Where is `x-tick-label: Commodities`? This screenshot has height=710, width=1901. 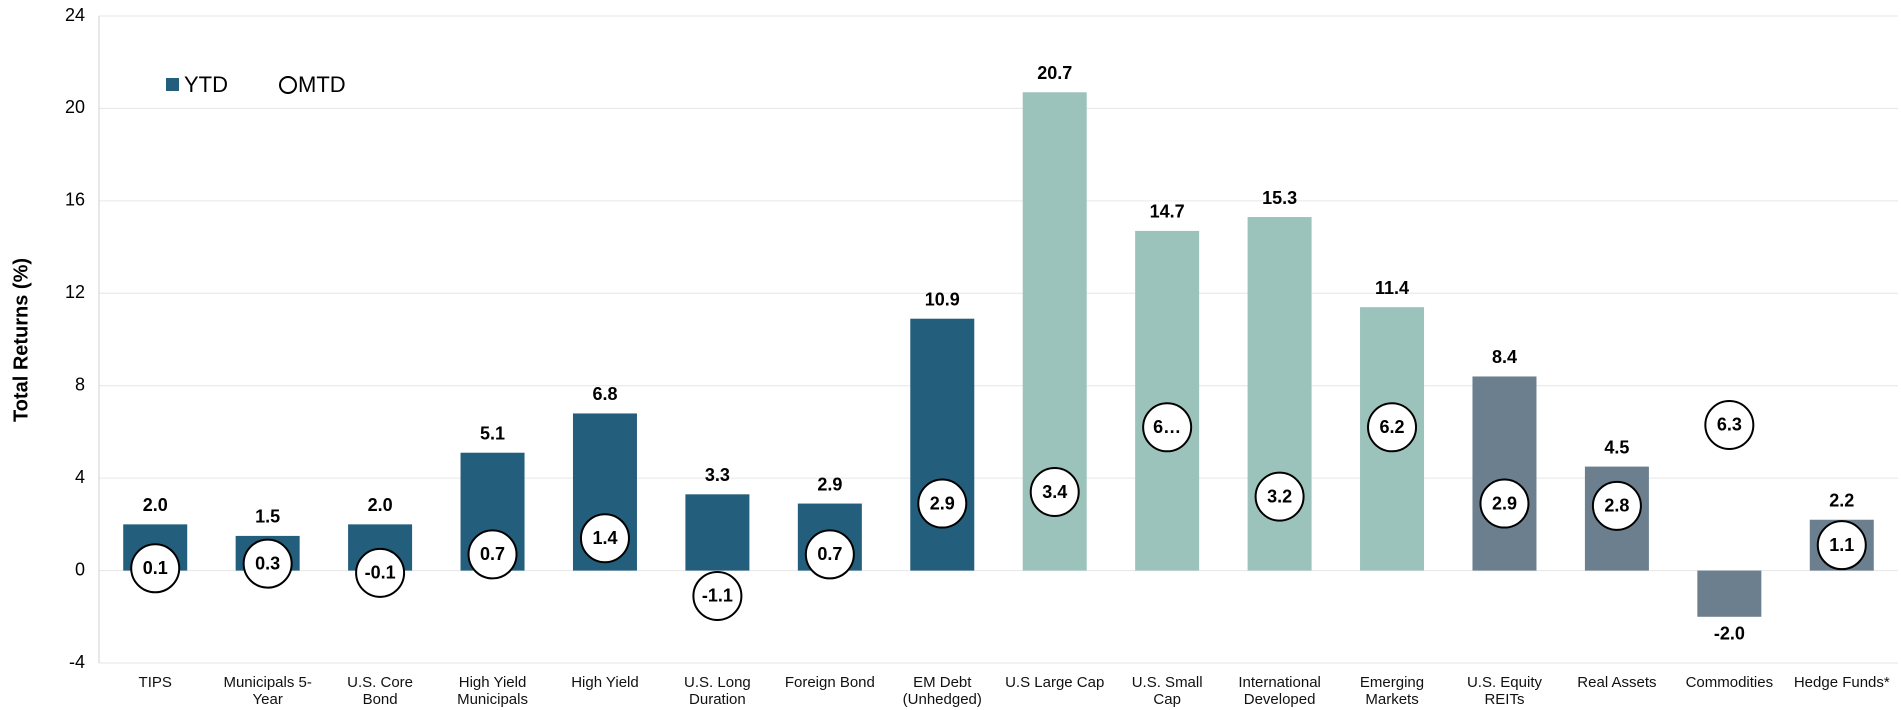
x-tick-label: Commodities is located at coordinates (1729, 682).